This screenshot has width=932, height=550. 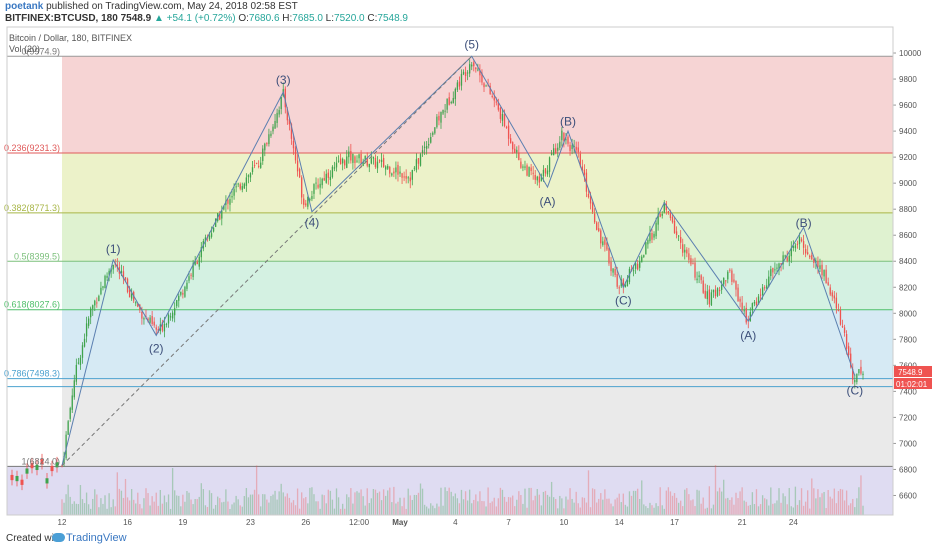 I want to click on price-axis, so click(x=912, y=271).